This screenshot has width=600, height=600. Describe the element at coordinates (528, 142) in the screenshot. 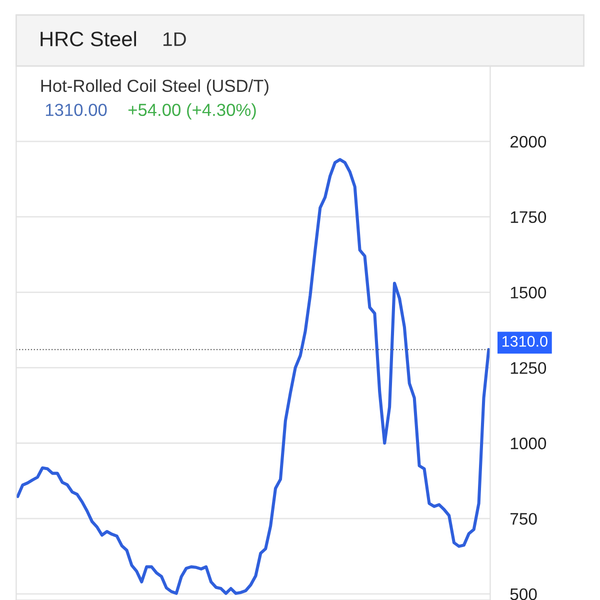

I see `y-tick-label: 2000` at that location.